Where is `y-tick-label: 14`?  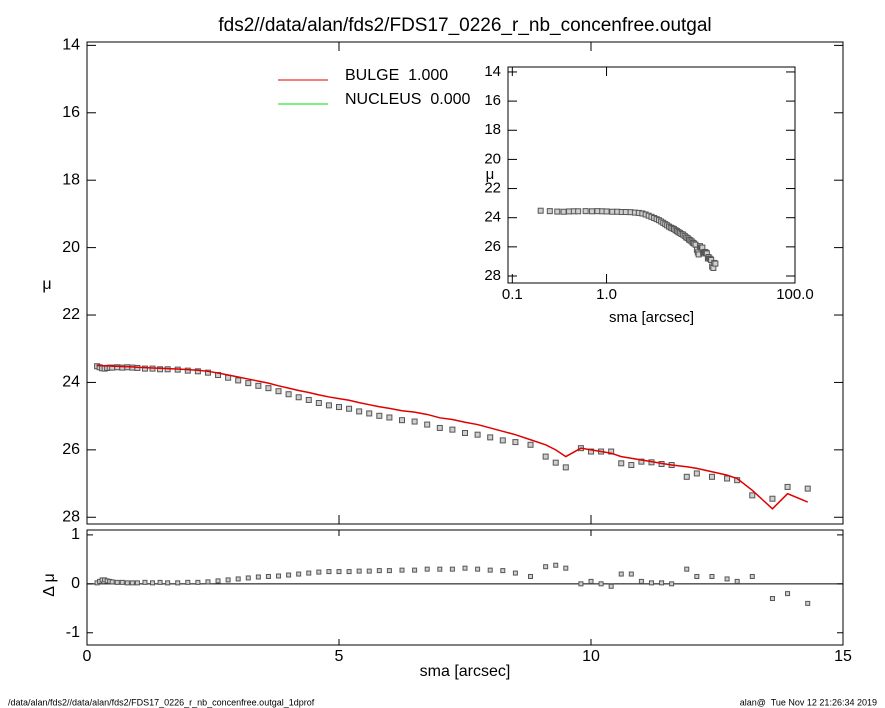
y-tick-label: 14 is located at coordinates (71, 45).